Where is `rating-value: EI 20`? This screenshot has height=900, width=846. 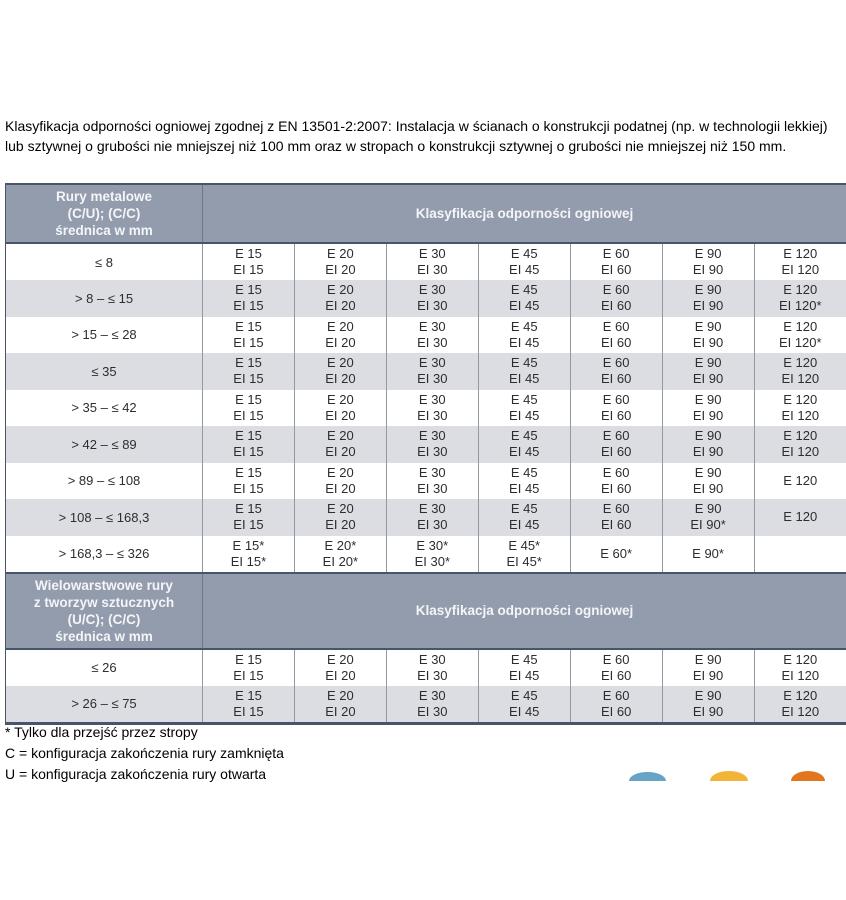 rating-value: EI 20 is located at coordinates (340, 525).